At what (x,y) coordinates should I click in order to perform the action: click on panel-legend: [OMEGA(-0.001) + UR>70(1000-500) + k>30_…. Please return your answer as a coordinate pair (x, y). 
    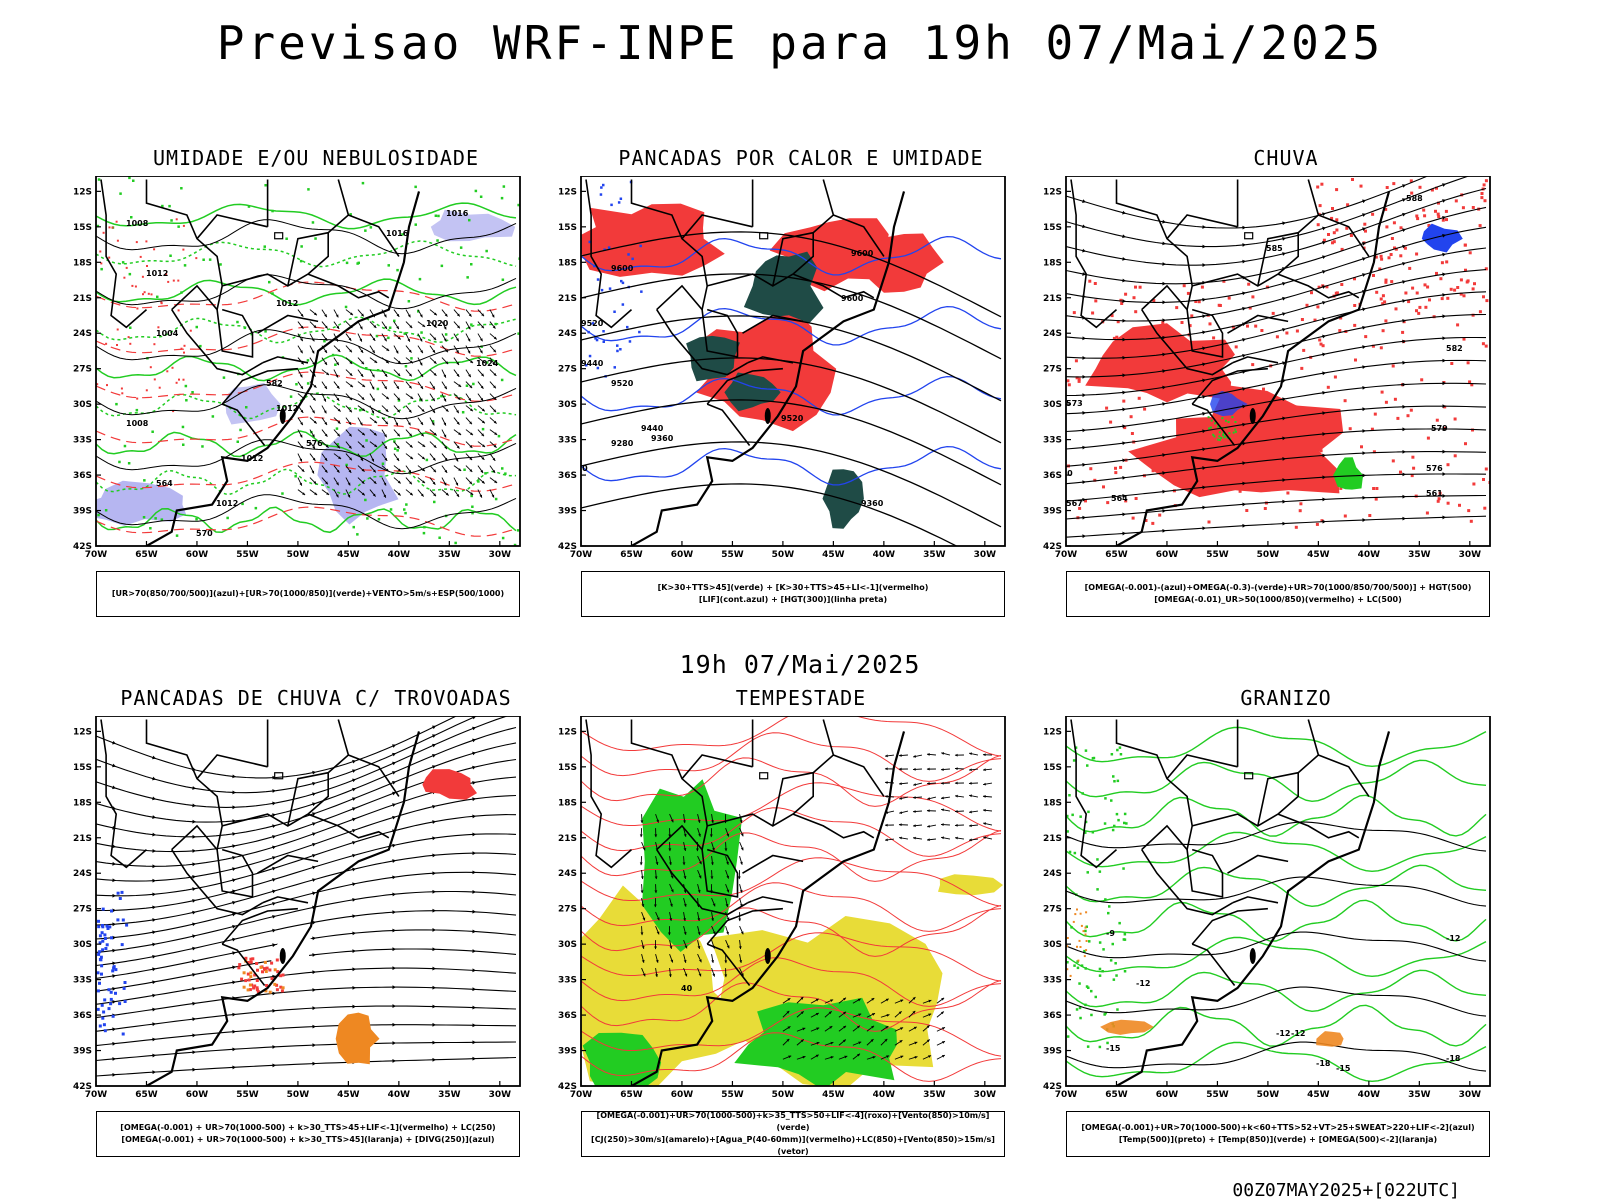
    Looking at the image, I should click on (308, 1134).